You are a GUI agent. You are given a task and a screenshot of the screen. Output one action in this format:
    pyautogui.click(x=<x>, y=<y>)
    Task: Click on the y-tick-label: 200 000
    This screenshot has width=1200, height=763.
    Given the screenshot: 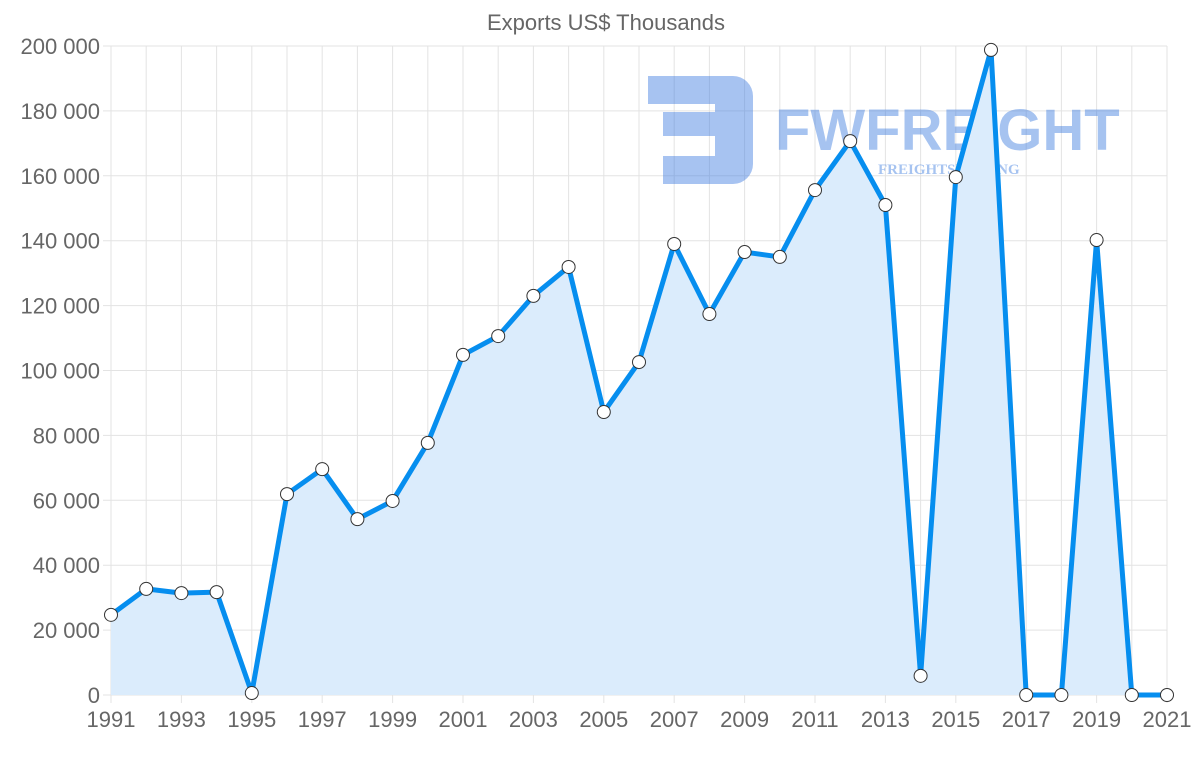 What is the action you would take?
    pyautogui.click(x=60, y=46)
    